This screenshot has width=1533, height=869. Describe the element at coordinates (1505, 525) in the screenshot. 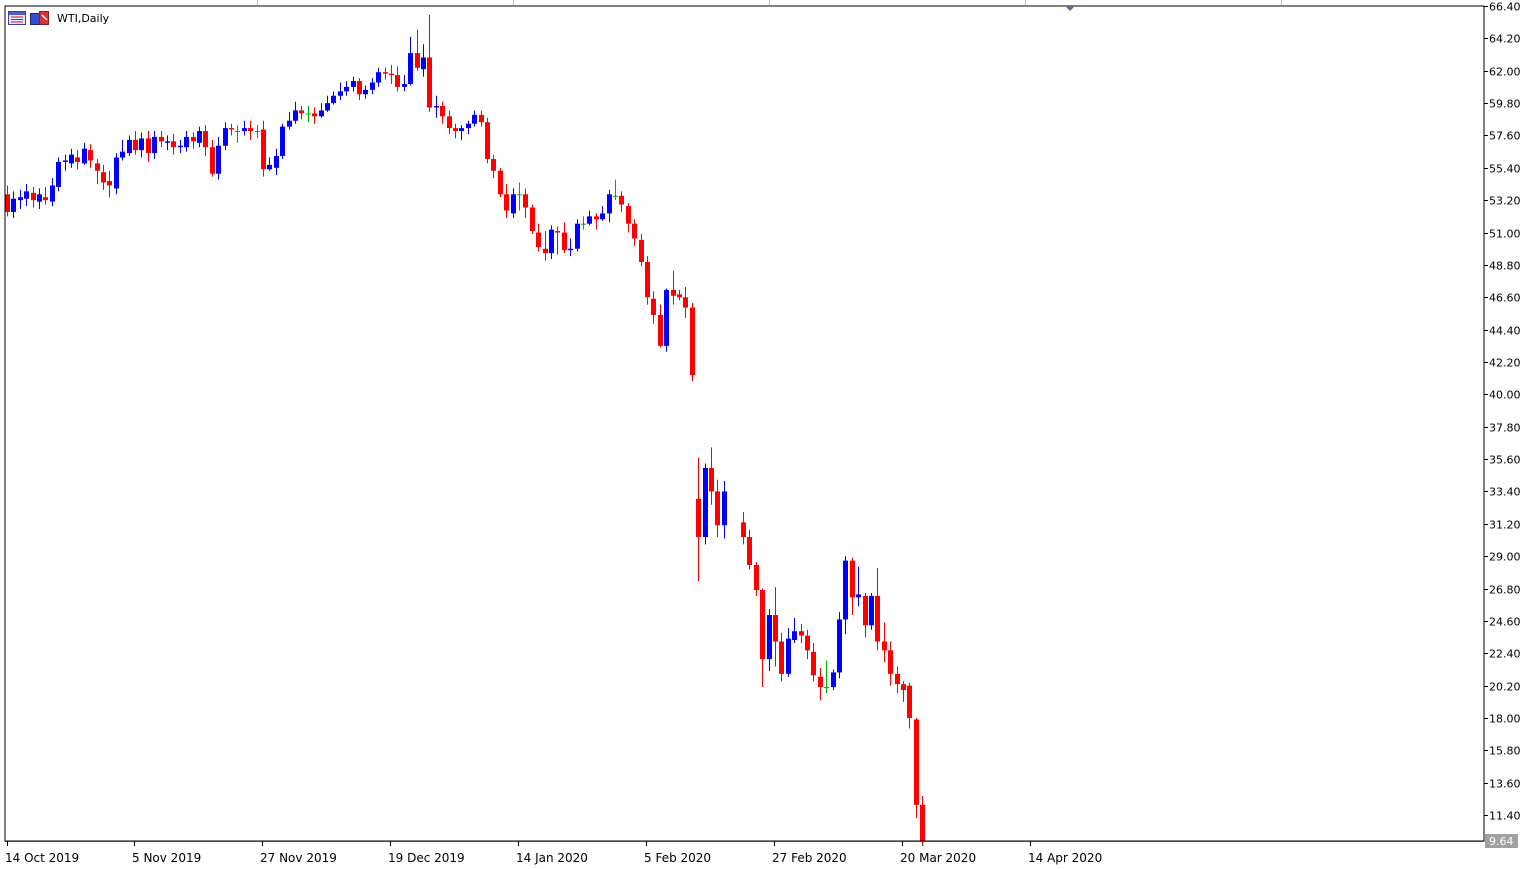

I see `y-tick-label: 31.20` at that location.